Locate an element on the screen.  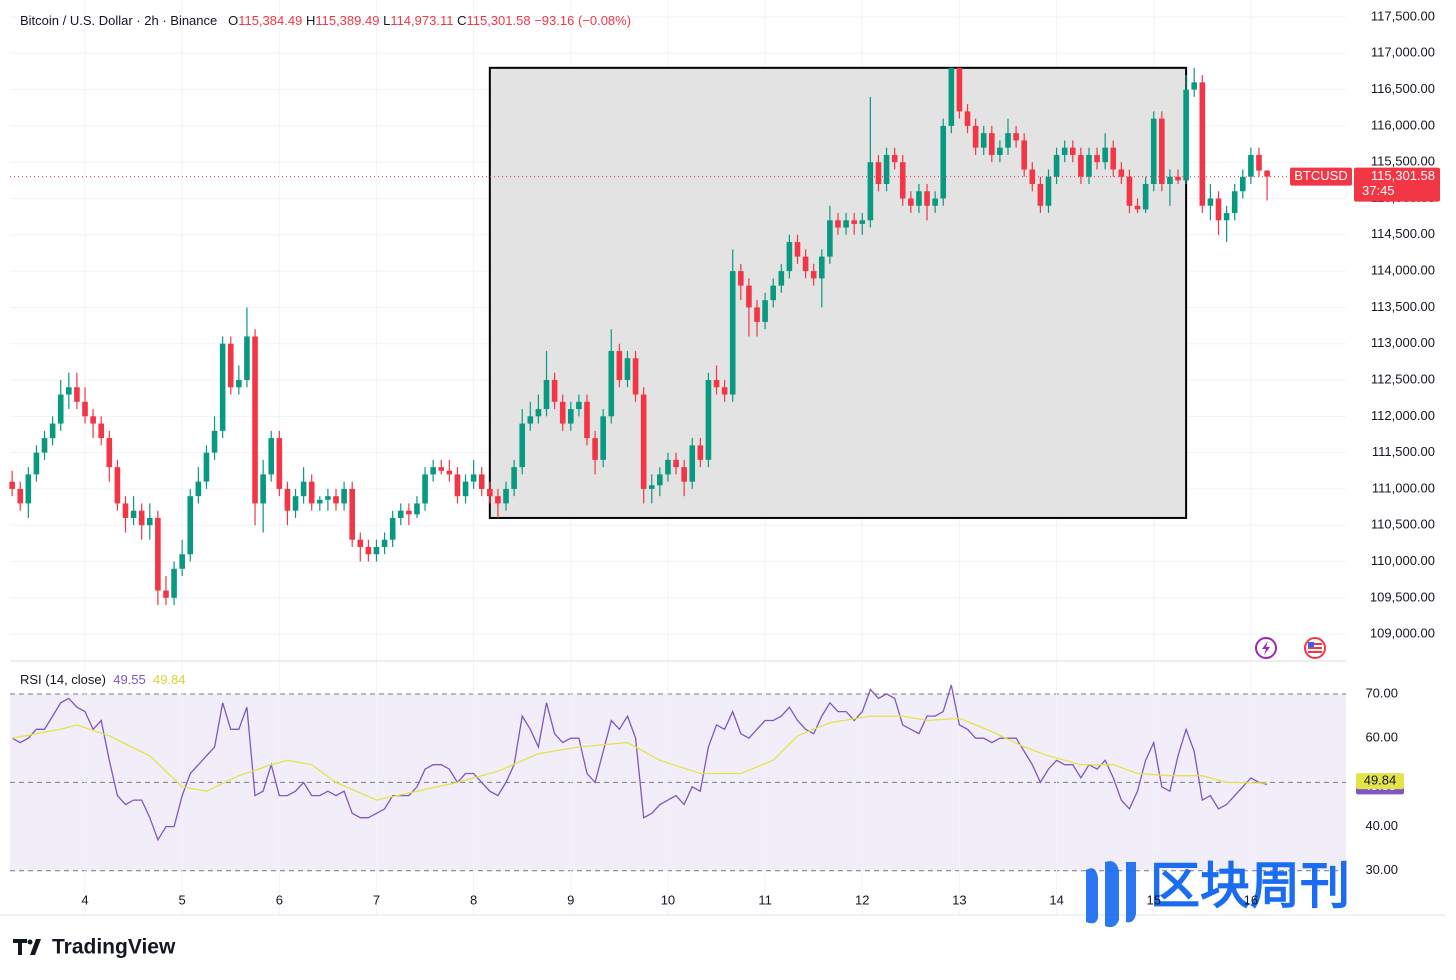
x-tick-label: 8 is located at coordinates (473, 899).